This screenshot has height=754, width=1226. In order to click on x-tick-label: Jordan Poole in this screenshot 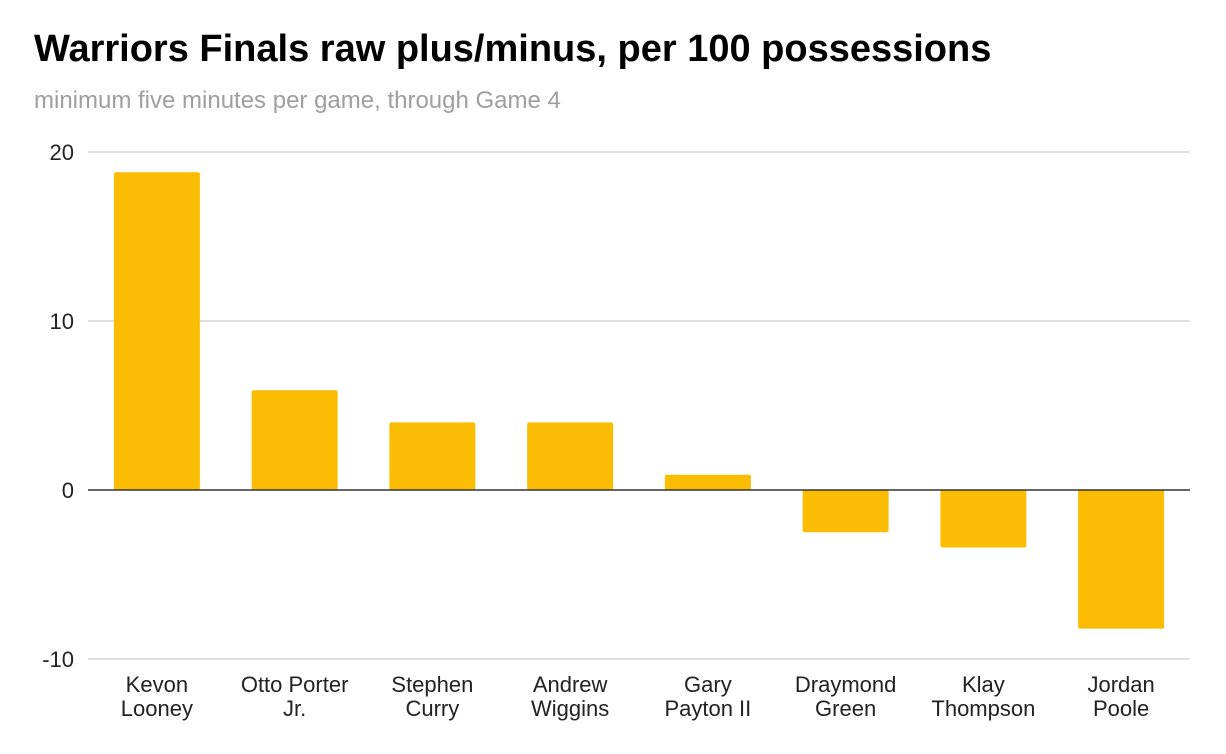, I will do `click(1120, 696)`.